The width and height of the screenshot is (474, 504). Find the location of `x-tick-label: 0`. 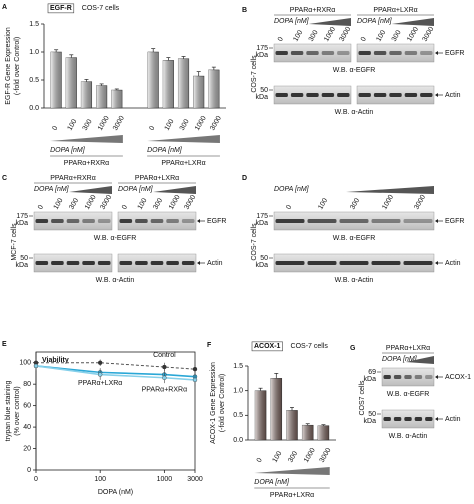

x-tick-label: 0 is located at coordinates (55, 128).